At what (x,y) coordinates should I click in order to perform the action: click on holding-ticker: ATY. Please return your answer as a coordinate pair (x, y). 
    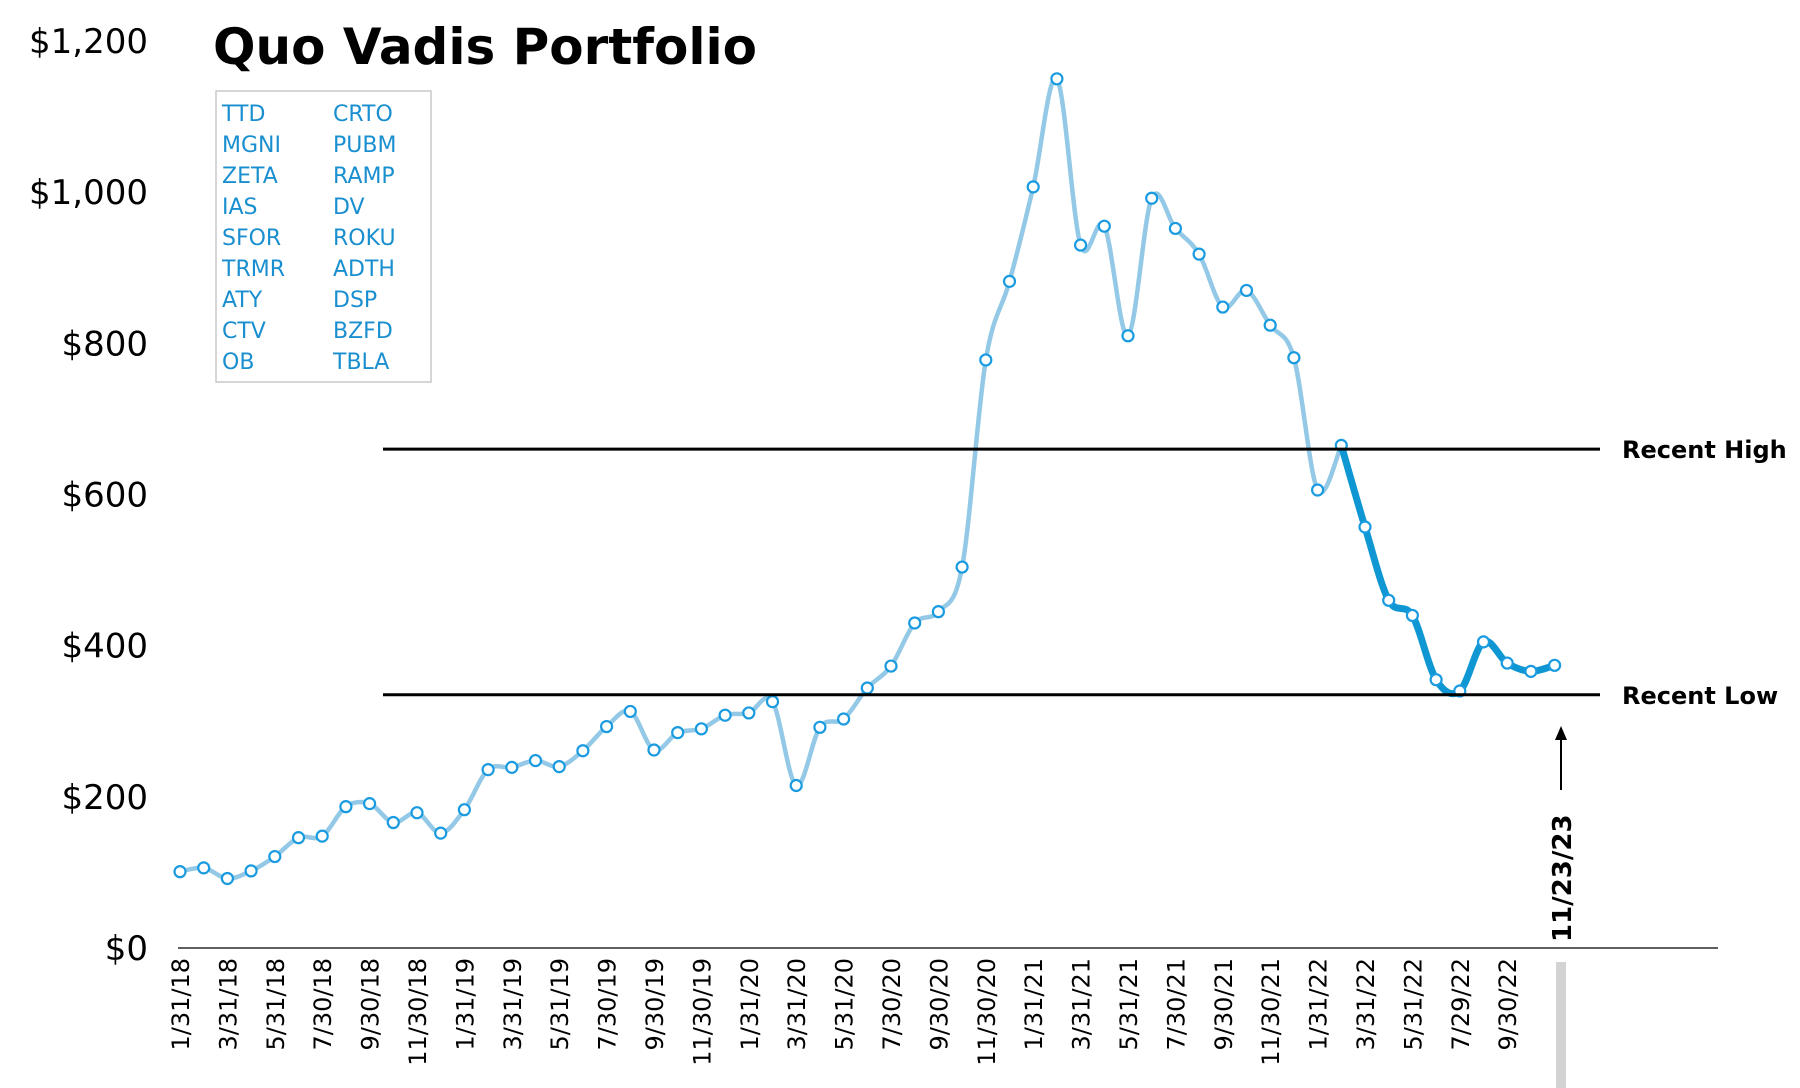
    Looking at the image, I should click on (242, 300).